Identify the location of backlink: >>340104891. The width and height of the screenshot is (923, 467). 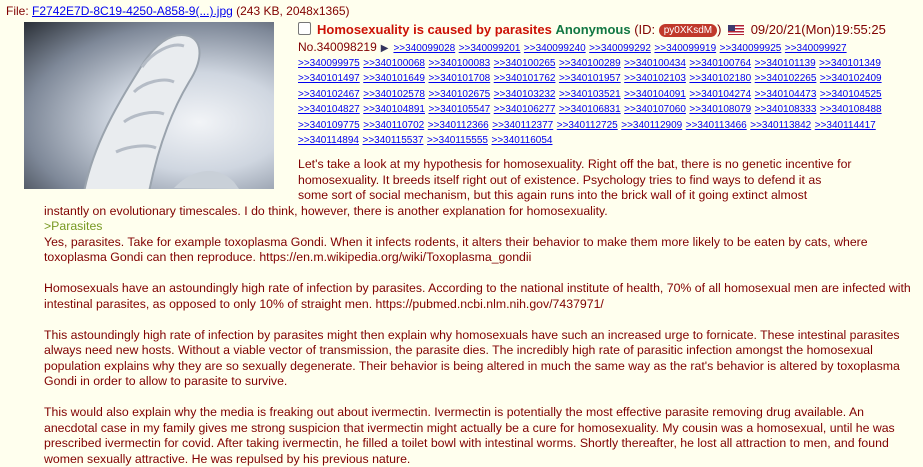
(394, 109).